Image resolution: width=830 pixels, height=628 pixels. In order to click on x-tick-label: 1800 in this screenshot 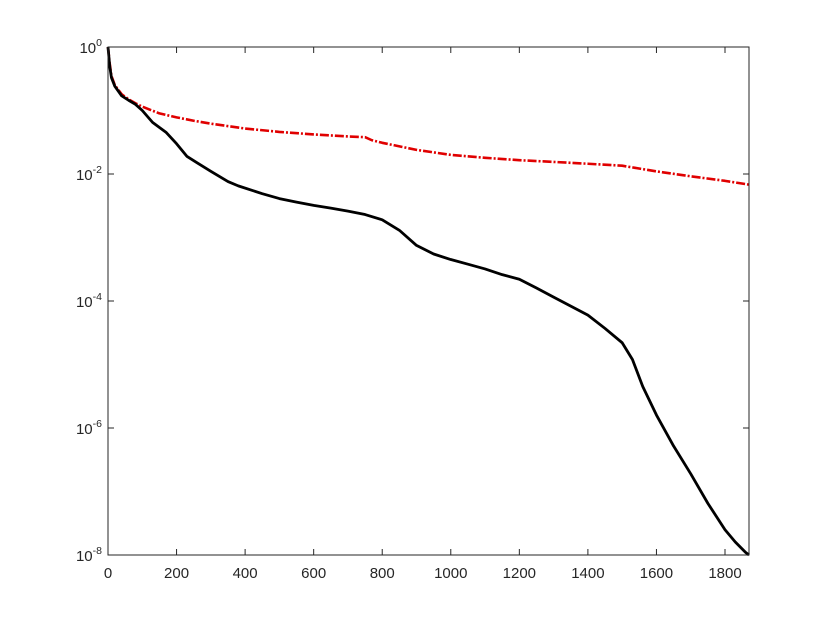, I will do `click(724, 573)`.